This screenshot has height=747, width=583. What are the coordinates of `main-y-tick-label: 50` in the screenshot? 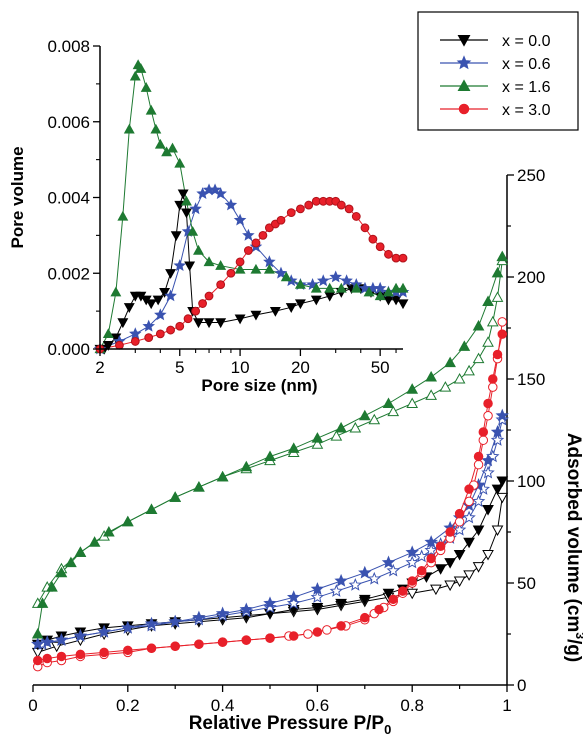 It's located at (526, 583).